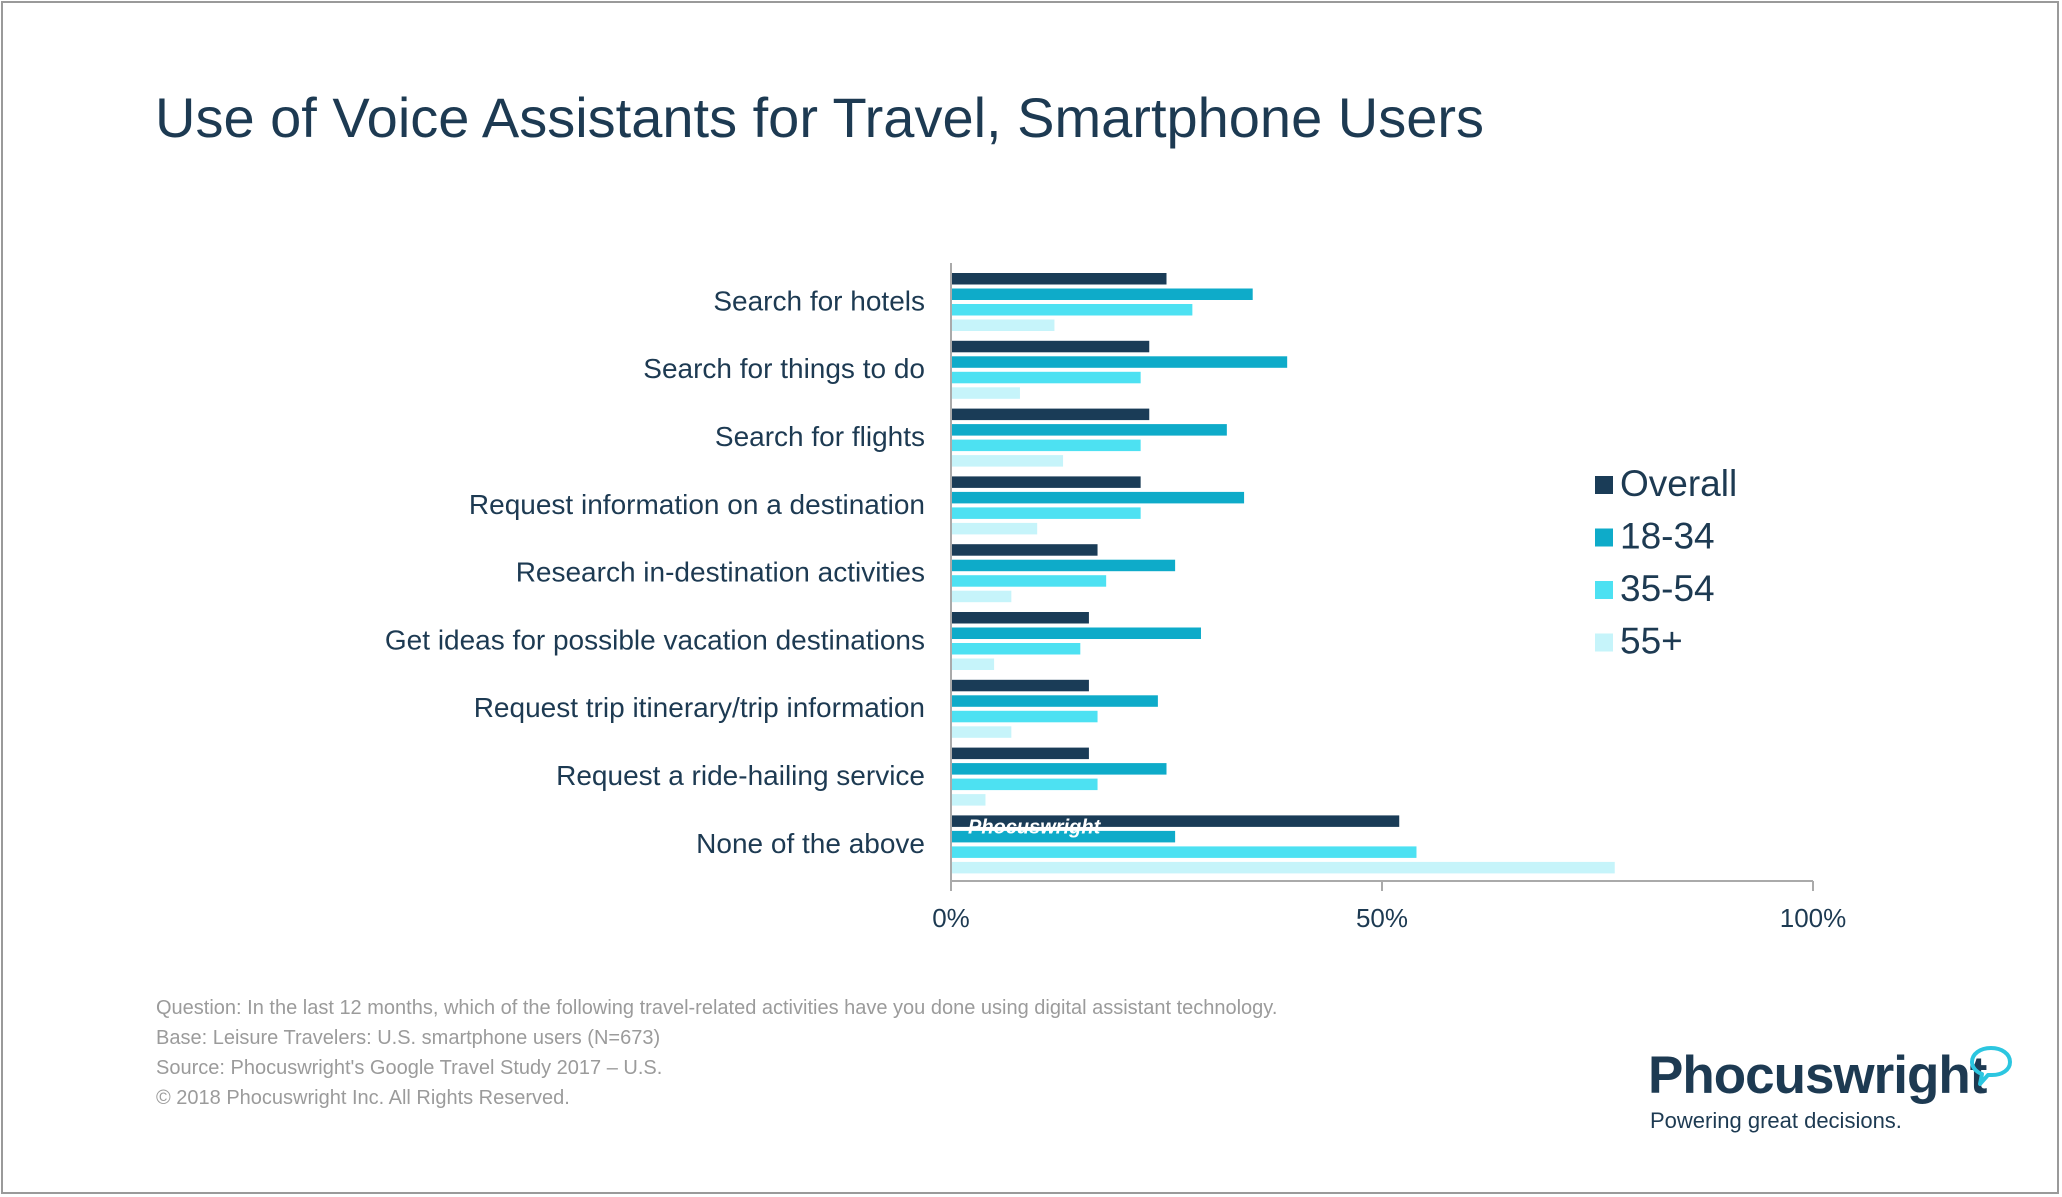  I want to click on category-label: Search for hotels, so click(819, 300).